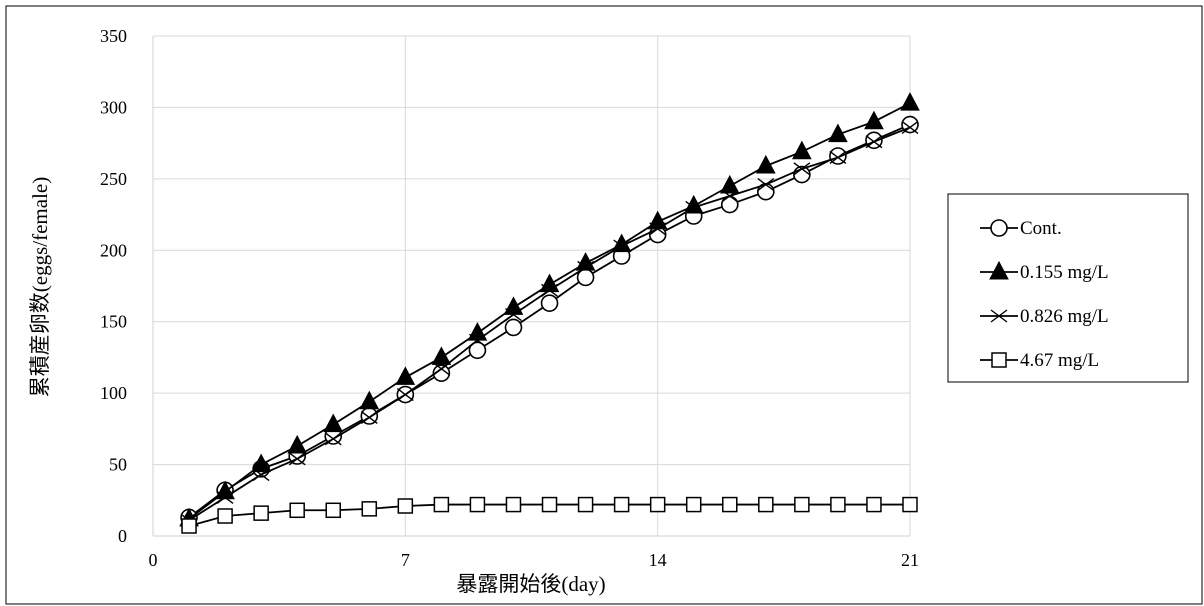 The width and height of the screenshot is (1204, 606). Describe the element at coordinates (1059, 360) in the screenshot. I see `legend-label: 4.67 mg/L` at that location.